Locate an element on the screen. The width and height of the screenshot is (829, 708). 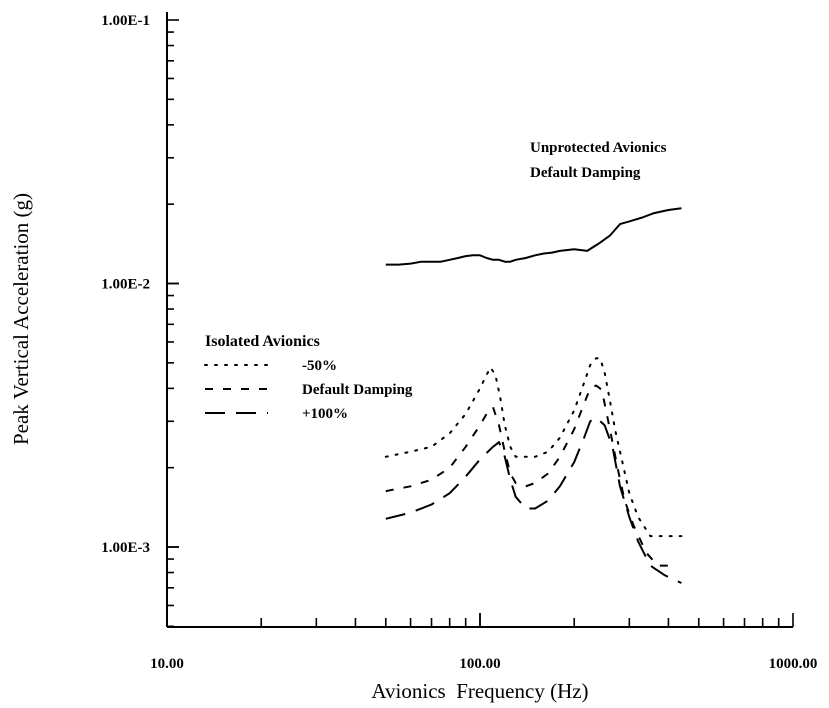
annotation-line2: Default Damping is located at coordinates (585, 173).